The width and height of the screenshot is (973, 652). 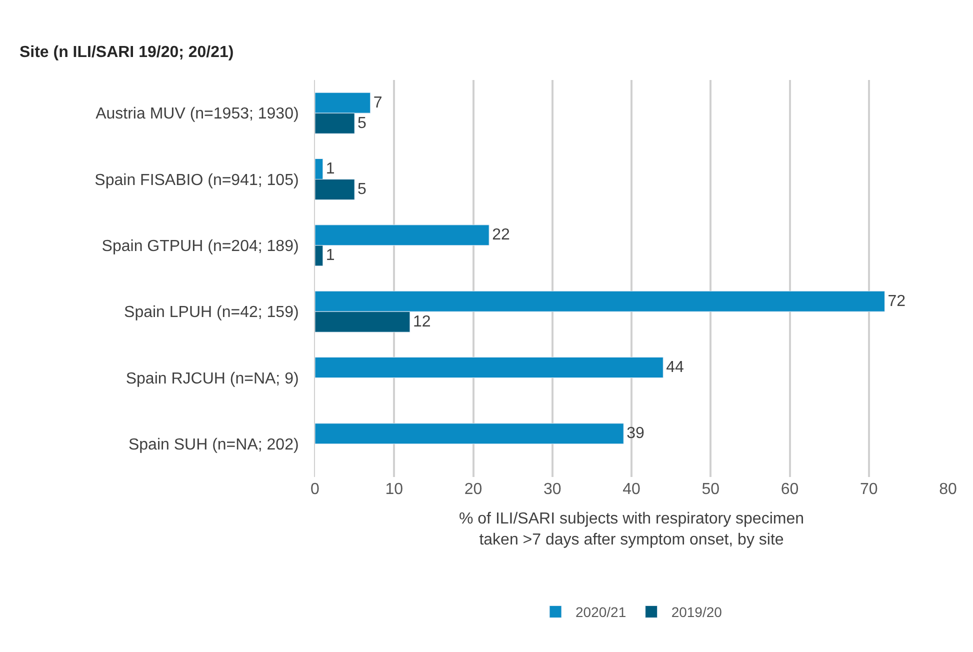 What do you see at coordinates (315, 489) in the screenshot?
I see `x-tick-label: 0` at bounding box center [315, 489].